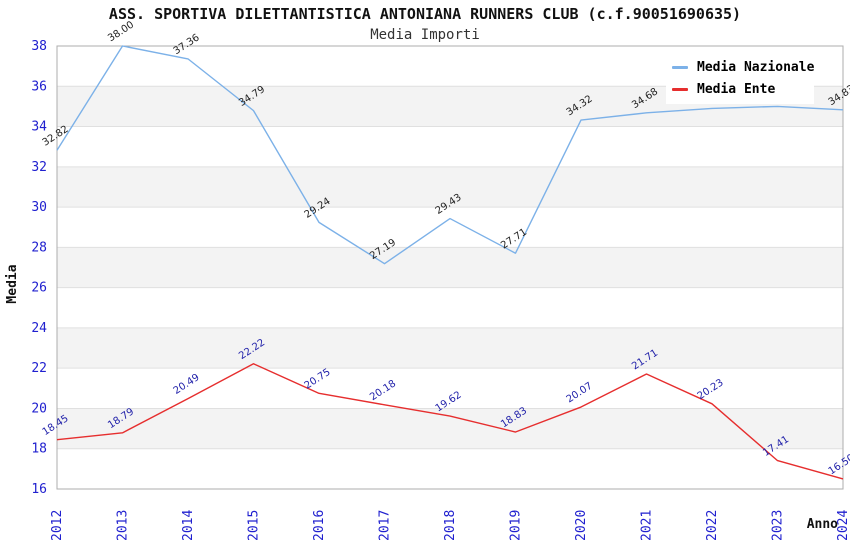 The image size is (850, 550). What do you see at coordinates (822, 524) in the screenshot?
I see `x-axis-title: Anno` at bounding box center [822, 524].